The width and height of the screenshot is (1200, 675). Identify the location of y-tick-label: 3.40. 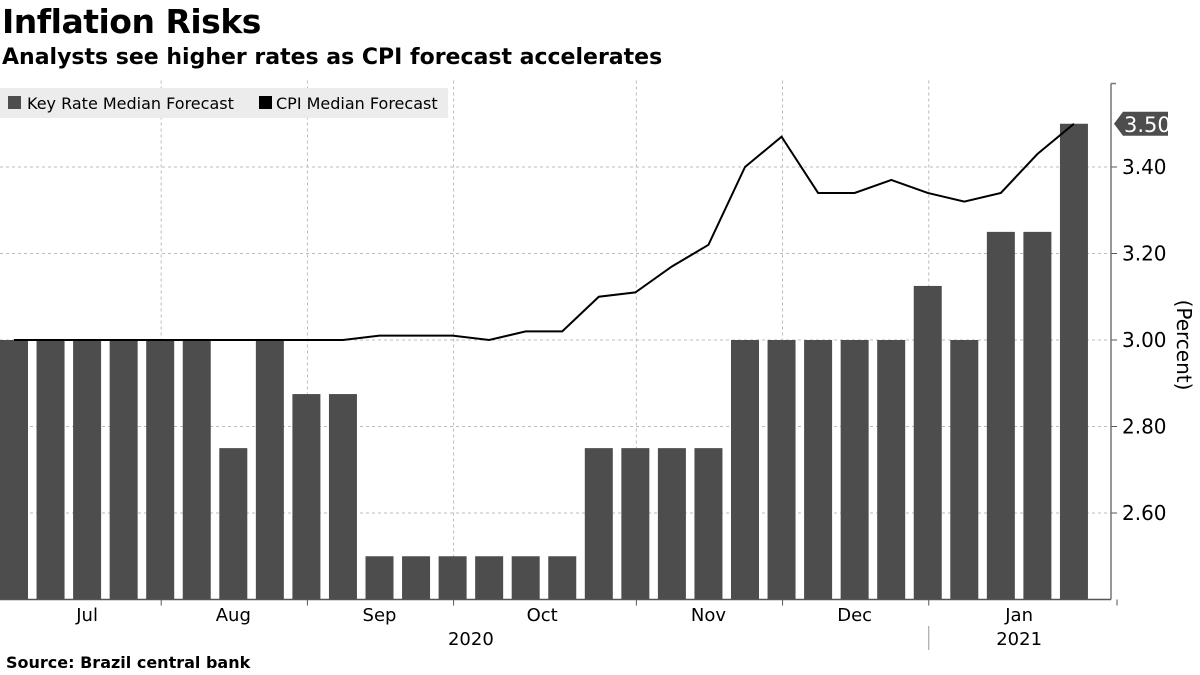
(1144, 167).